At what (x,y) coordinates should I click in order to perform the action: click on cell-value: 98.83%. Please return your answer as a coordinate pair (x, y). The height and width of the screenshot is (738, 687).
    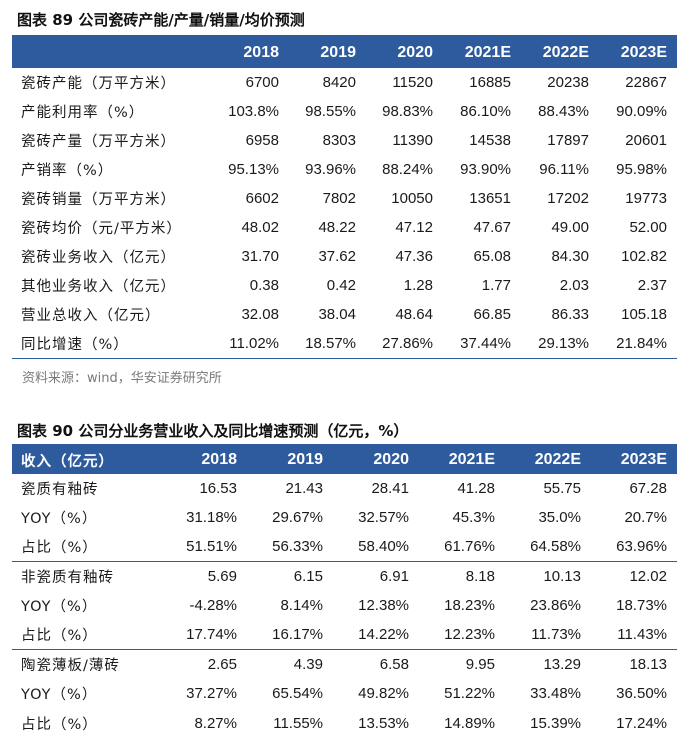
    Looking at the image, I should click on (407, 111).